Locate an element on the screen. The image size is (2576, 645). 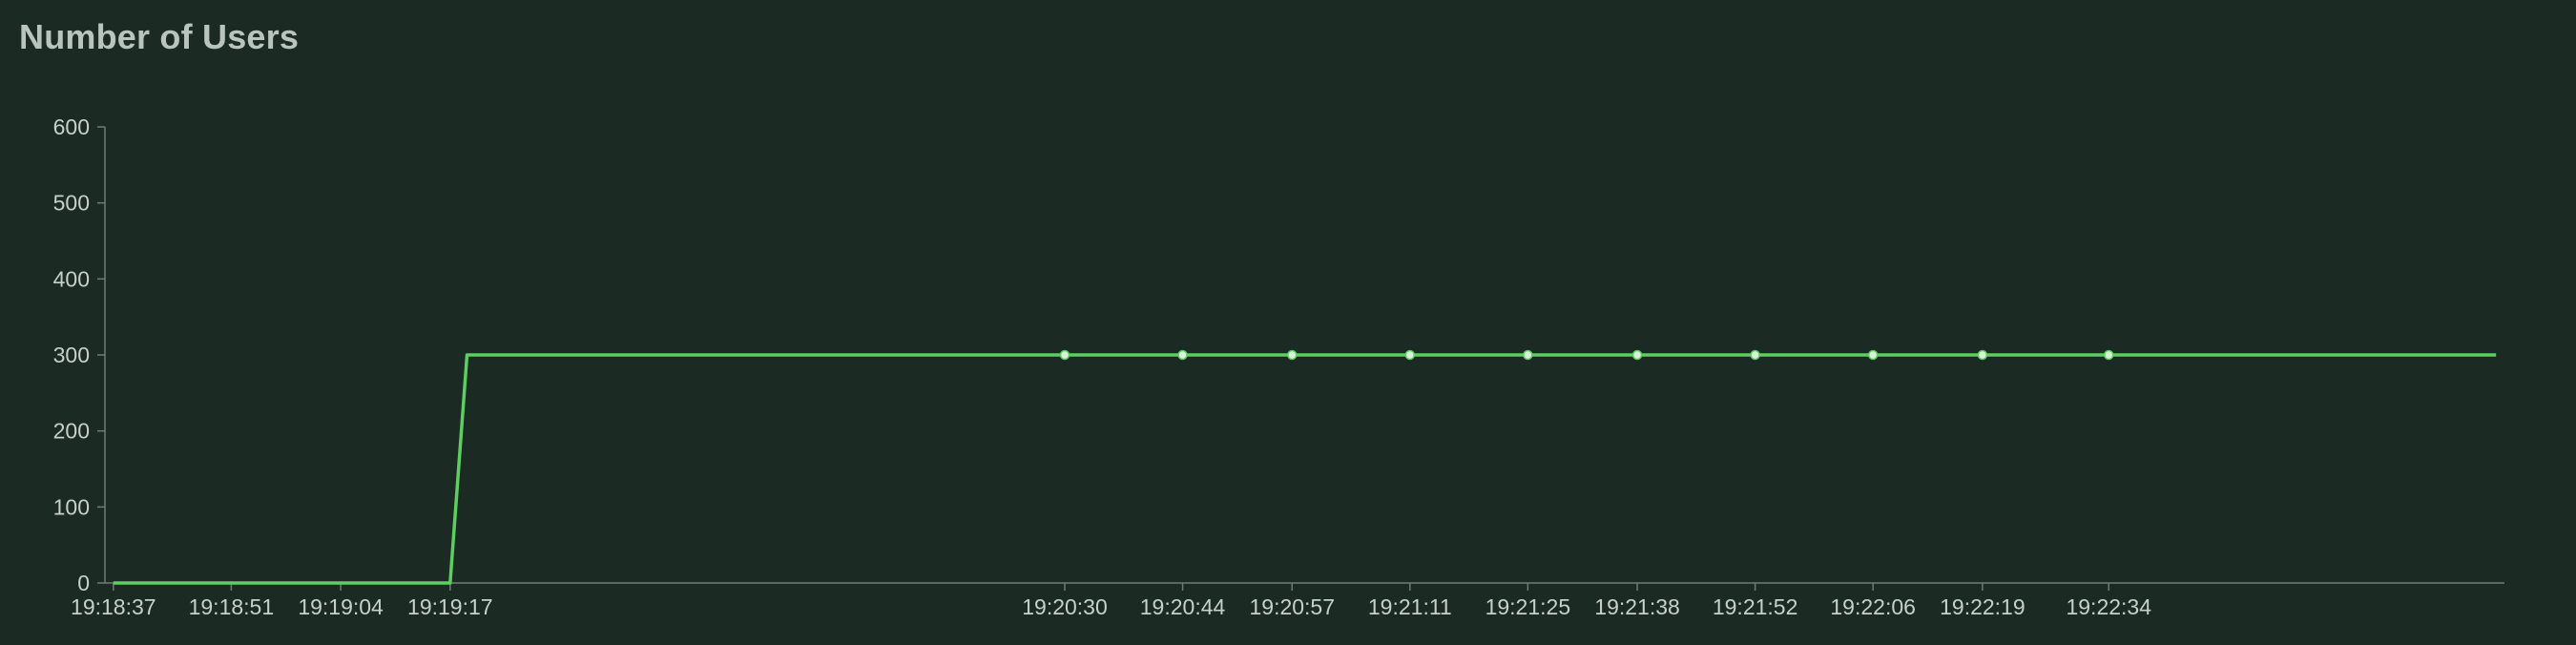
x-tick-label: 19:19:17 is located at coordinates (450, 607).